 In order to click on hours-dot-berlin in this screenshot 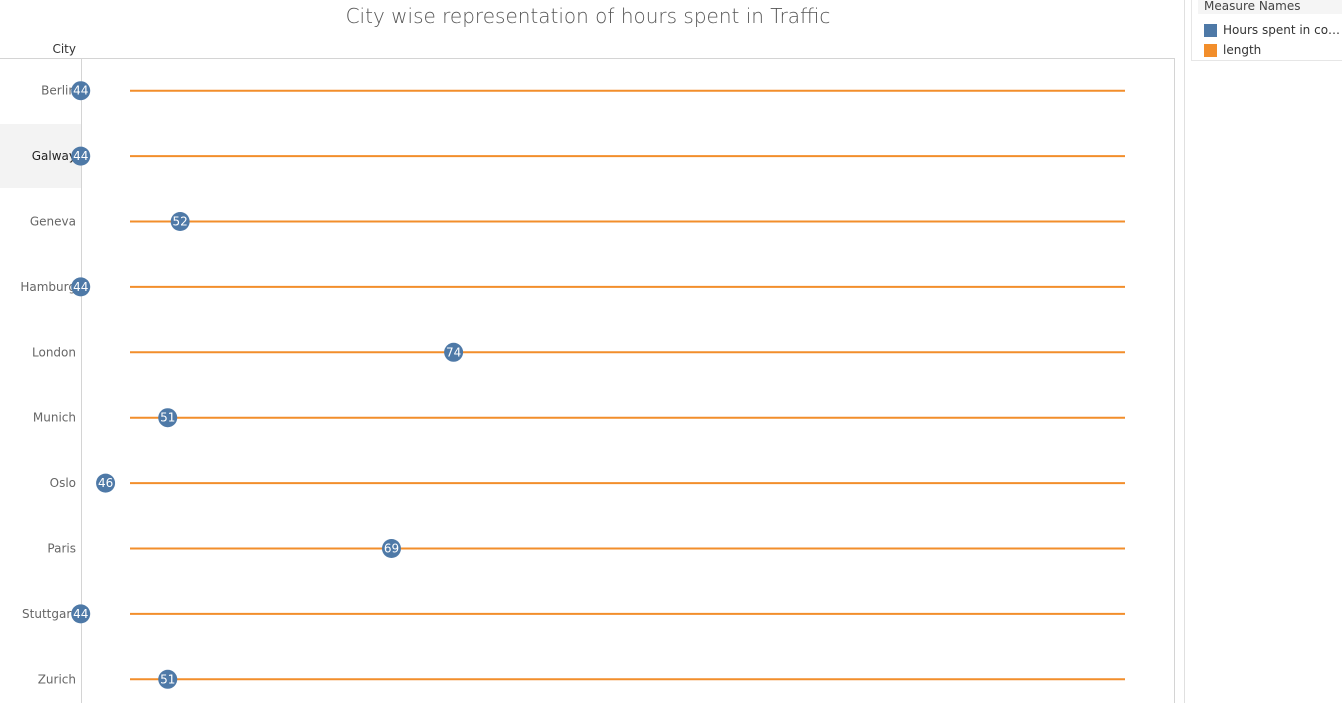, I will do `click(81, 91)`.